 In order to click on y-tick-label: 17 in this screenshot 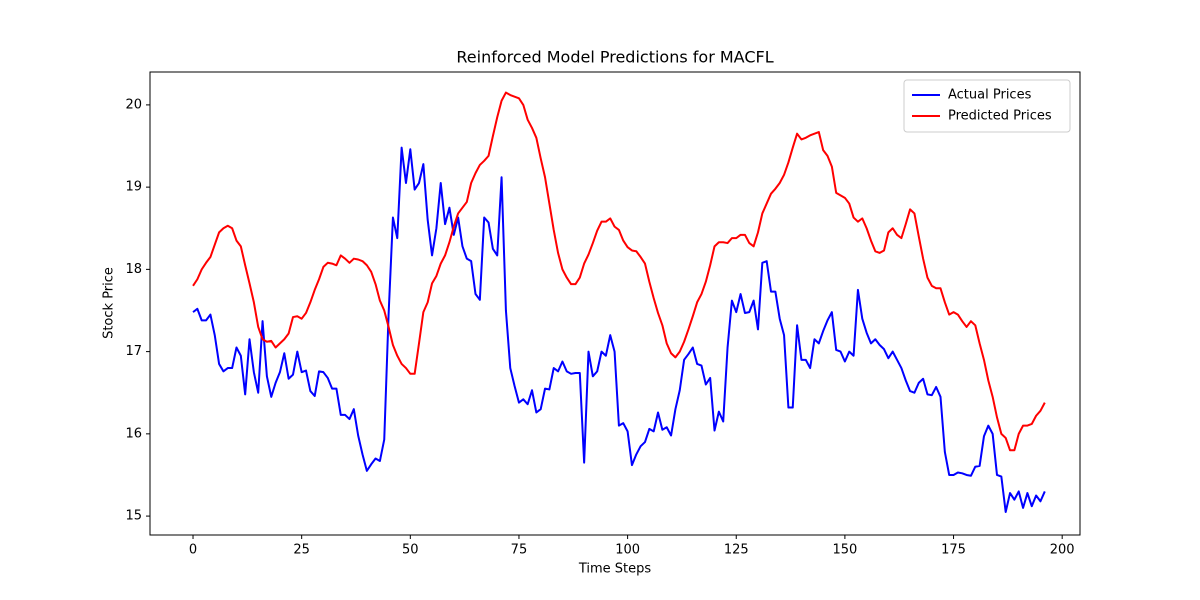, I will do `click(133, 351)`.